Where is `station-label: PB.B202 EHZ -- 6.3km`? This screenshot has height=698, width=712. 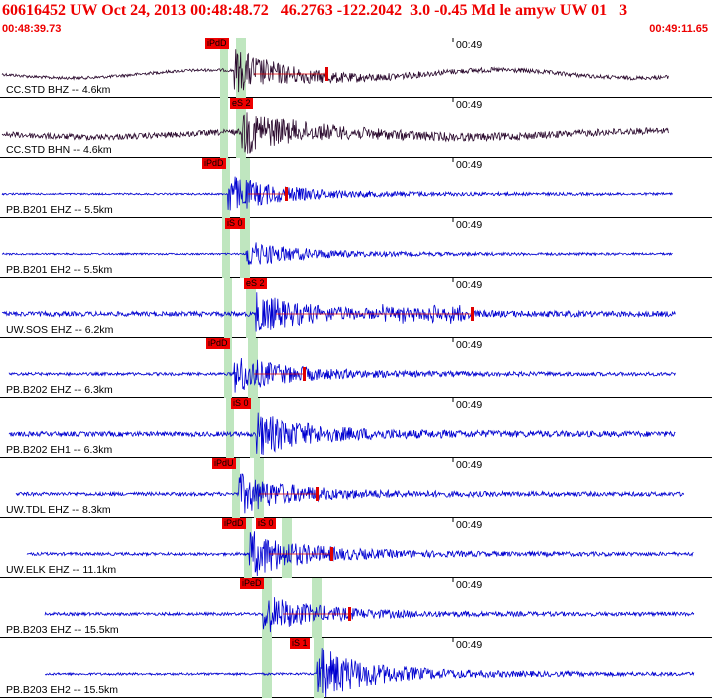 station-label: PB.B202 EHZ -- 6.3km is located at coordinates (59, 390).